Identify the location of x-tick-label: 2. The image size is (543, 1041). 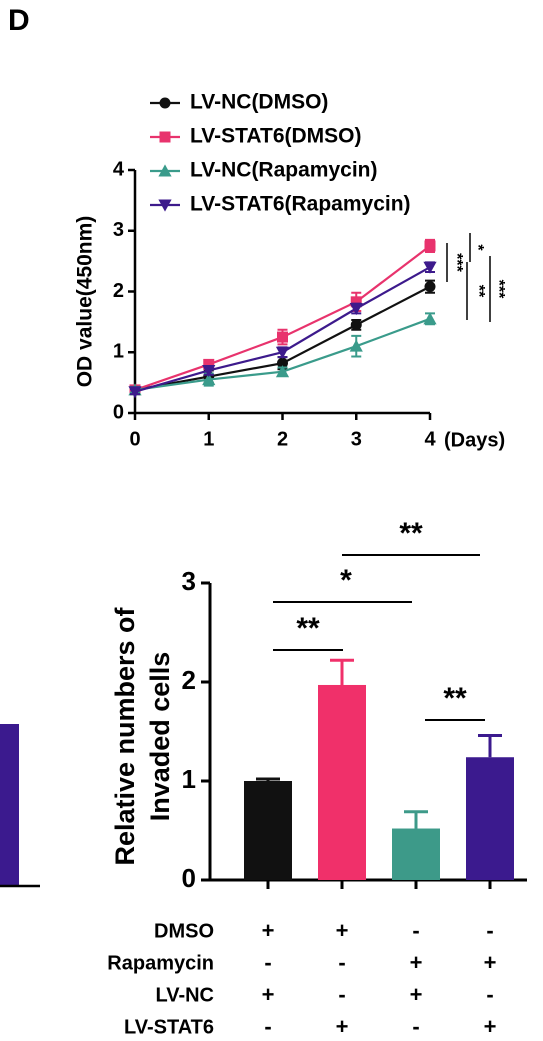
(282, 439).